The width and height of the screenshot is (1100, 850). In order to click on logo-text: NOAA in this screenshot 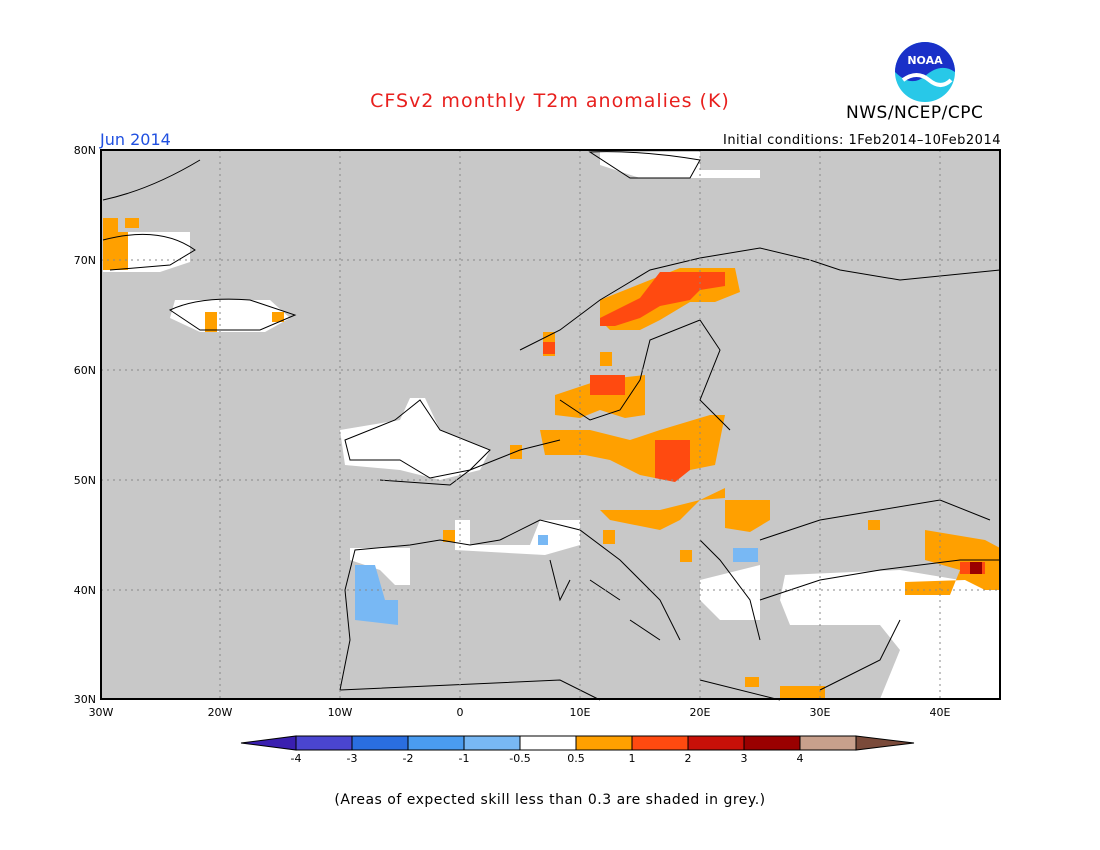, I will do `click(925, 60)`.